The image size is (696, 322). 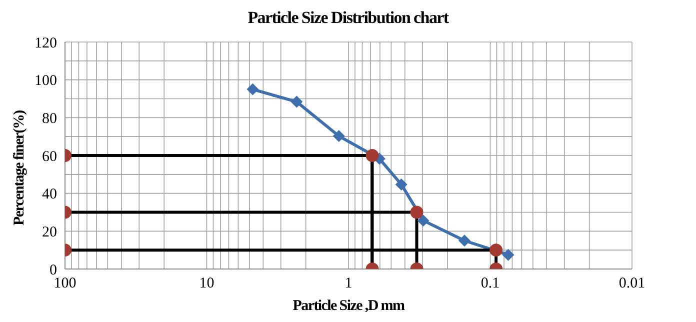 What do you see at coordinates (19, 168) in the screenshot?
I see `y-axis-title: Percentage finer(%)` at bounding box center [19, 168].